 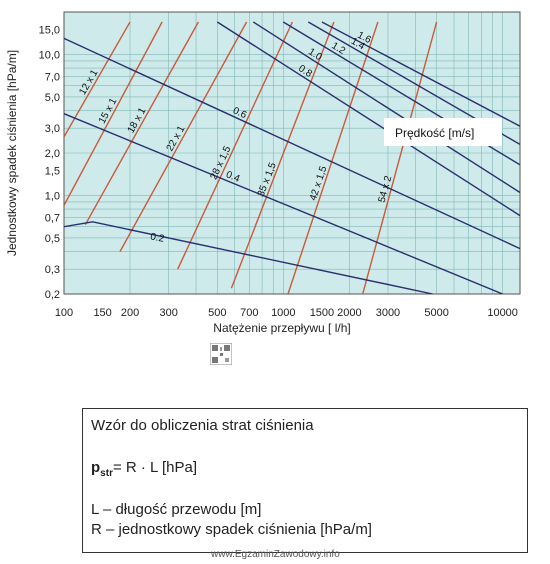 I want to click on y-tick-label: 15,0, so click(x=49, y=31).